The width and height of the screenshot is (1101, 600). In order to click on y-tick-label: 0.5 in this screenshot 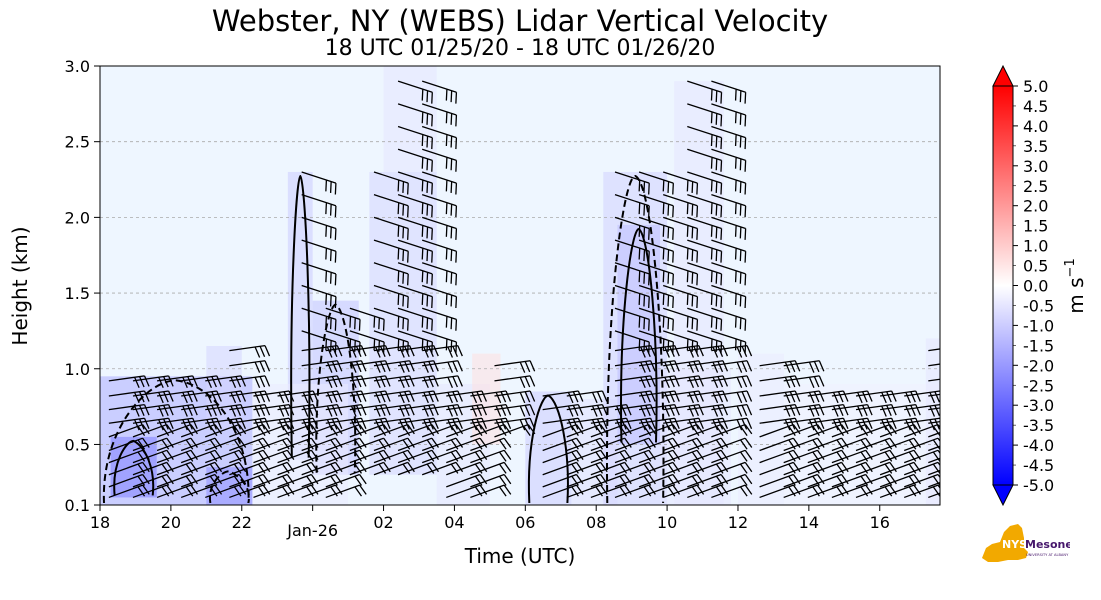, I will do `click(77, 444)`.